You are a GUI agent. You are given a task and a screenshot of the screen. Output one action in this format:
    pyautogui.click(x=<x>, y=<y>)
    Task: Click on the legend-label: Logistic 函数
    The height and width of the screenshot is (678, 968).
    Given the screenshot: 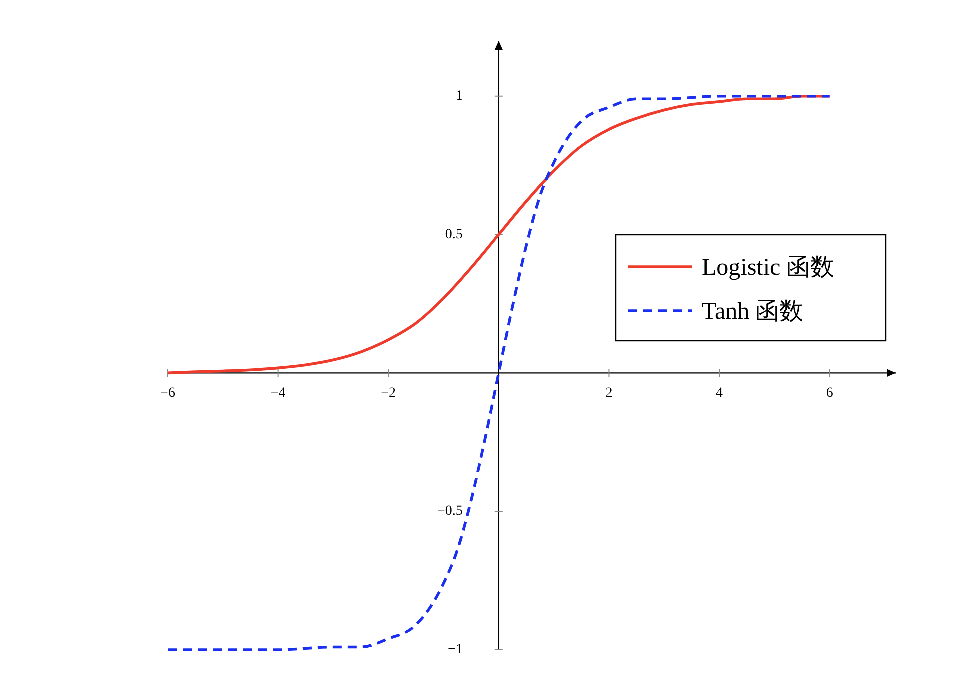 What is the action you would take?
    pyautogui.click(x=768, y=268)
    